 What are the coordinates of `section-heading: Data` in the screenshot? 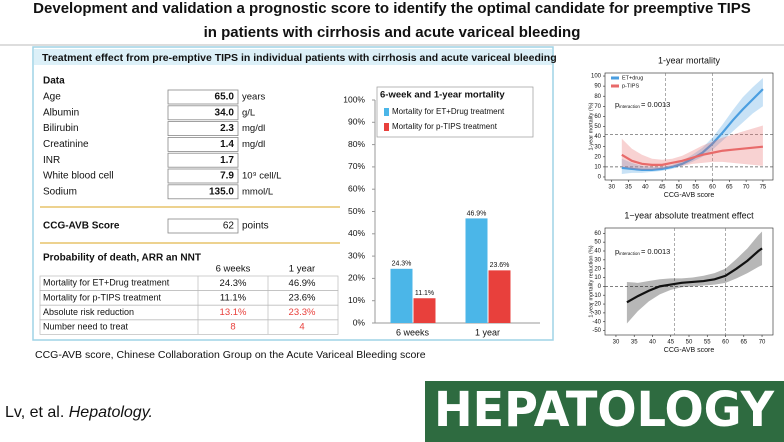 It's located at (54, 81).